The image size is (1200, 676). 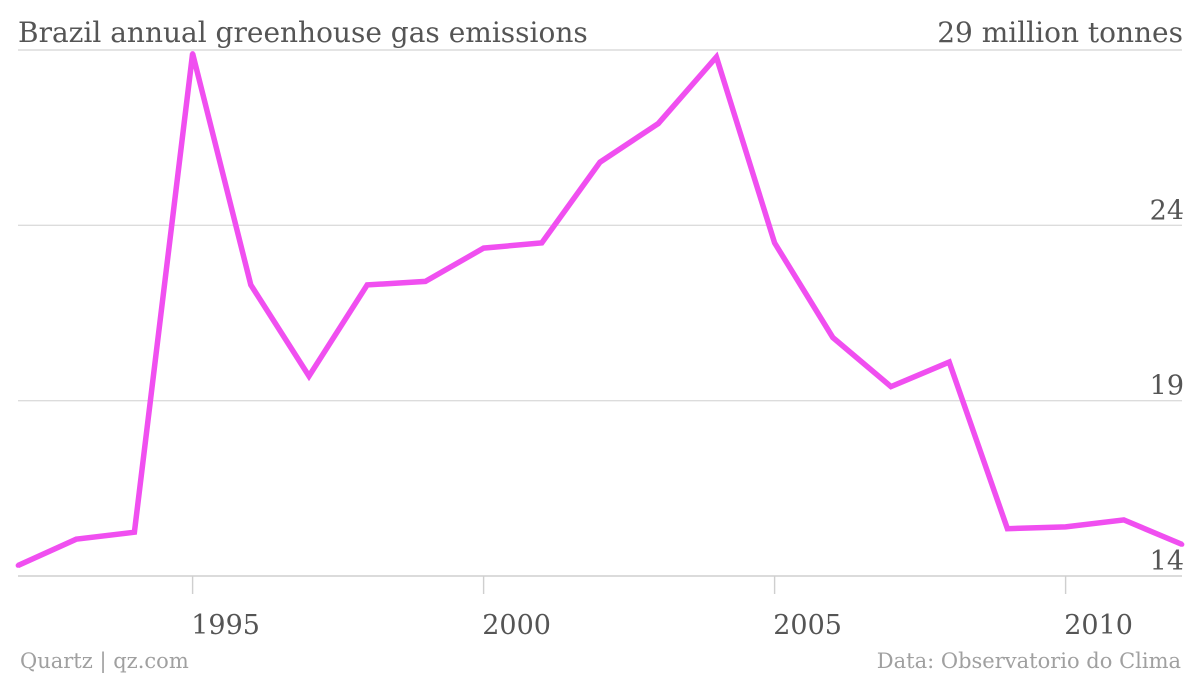 I want to click on data-source: Data: Observatorio do Clima, so click(x=1029, y=661).